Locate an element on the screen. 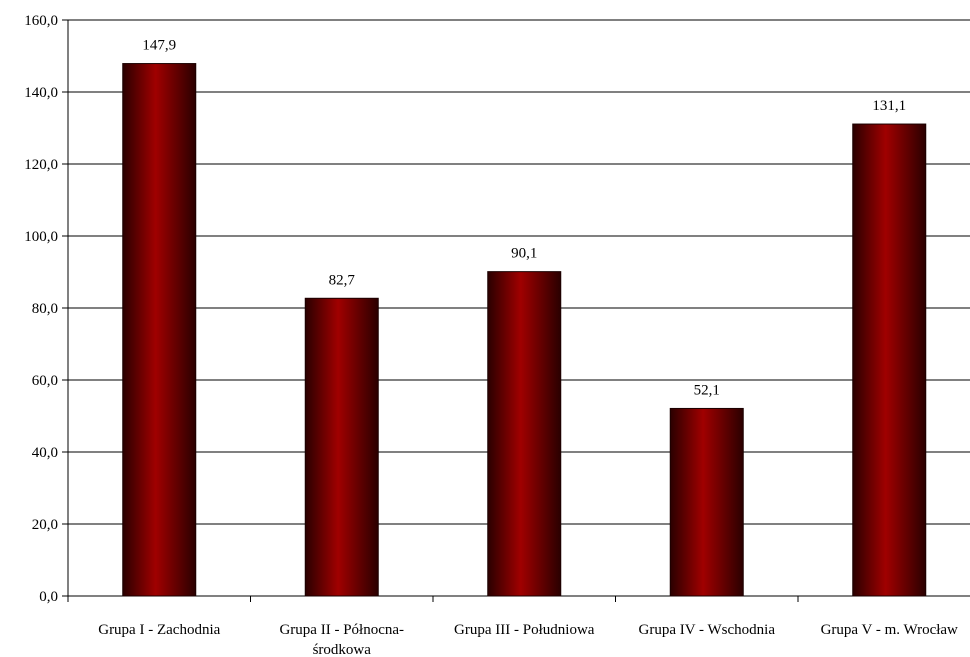  y-tick-label: 40,0 is located at coordinates (45, 453).